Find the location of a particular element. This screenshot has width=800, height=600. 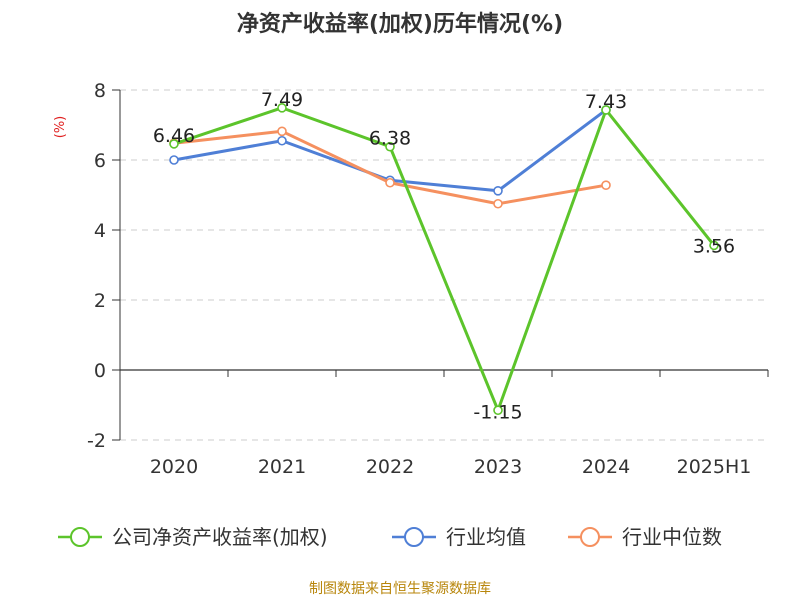

y-tick-label: 2 is located at coordinates (100, 301).